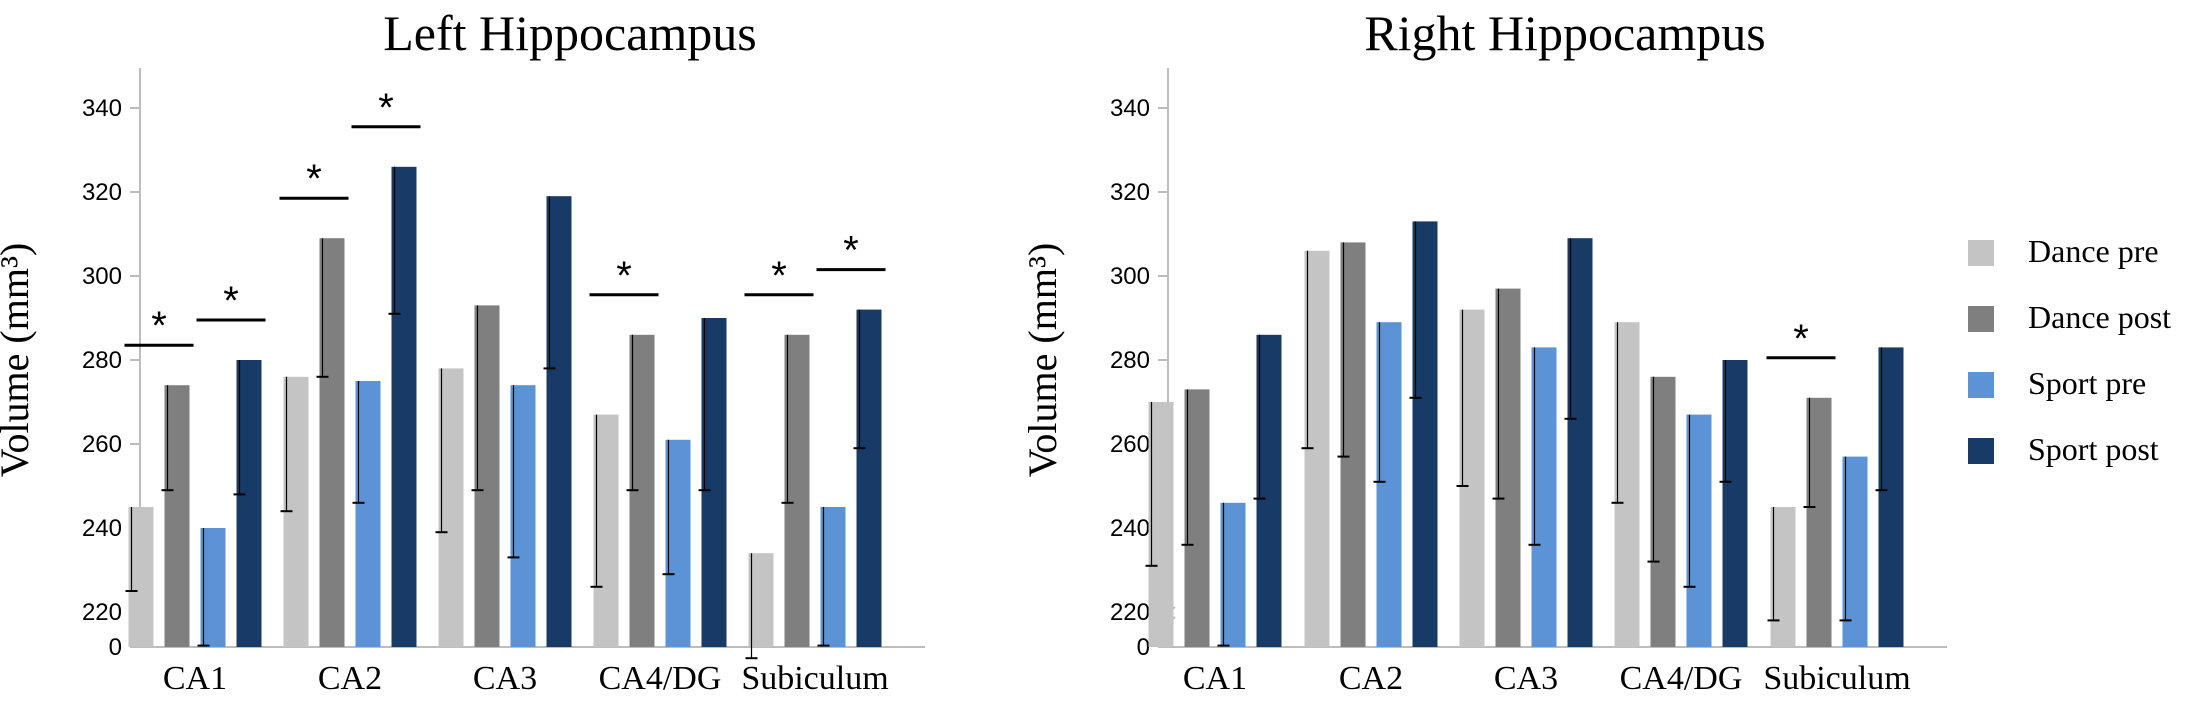  What do you see at coordinates (2087, 383) in the screenshot?
I see `legend-label: Sport pre` at bounding box center [2087, 383].